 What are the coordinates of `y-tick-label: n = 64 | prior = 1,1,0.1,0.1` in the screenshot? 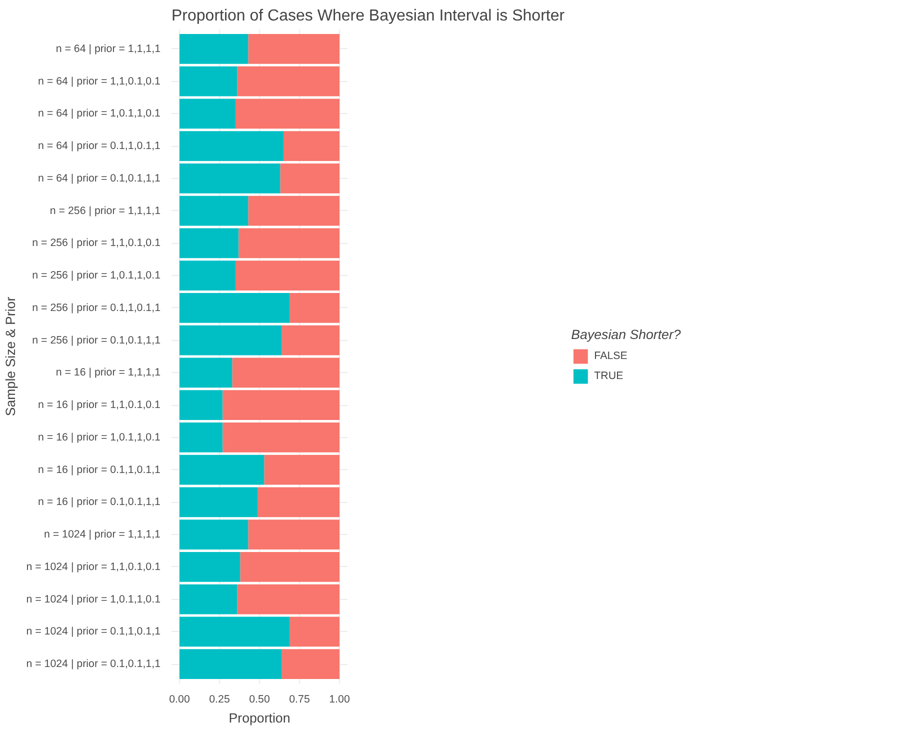 It's located at (99, 81).